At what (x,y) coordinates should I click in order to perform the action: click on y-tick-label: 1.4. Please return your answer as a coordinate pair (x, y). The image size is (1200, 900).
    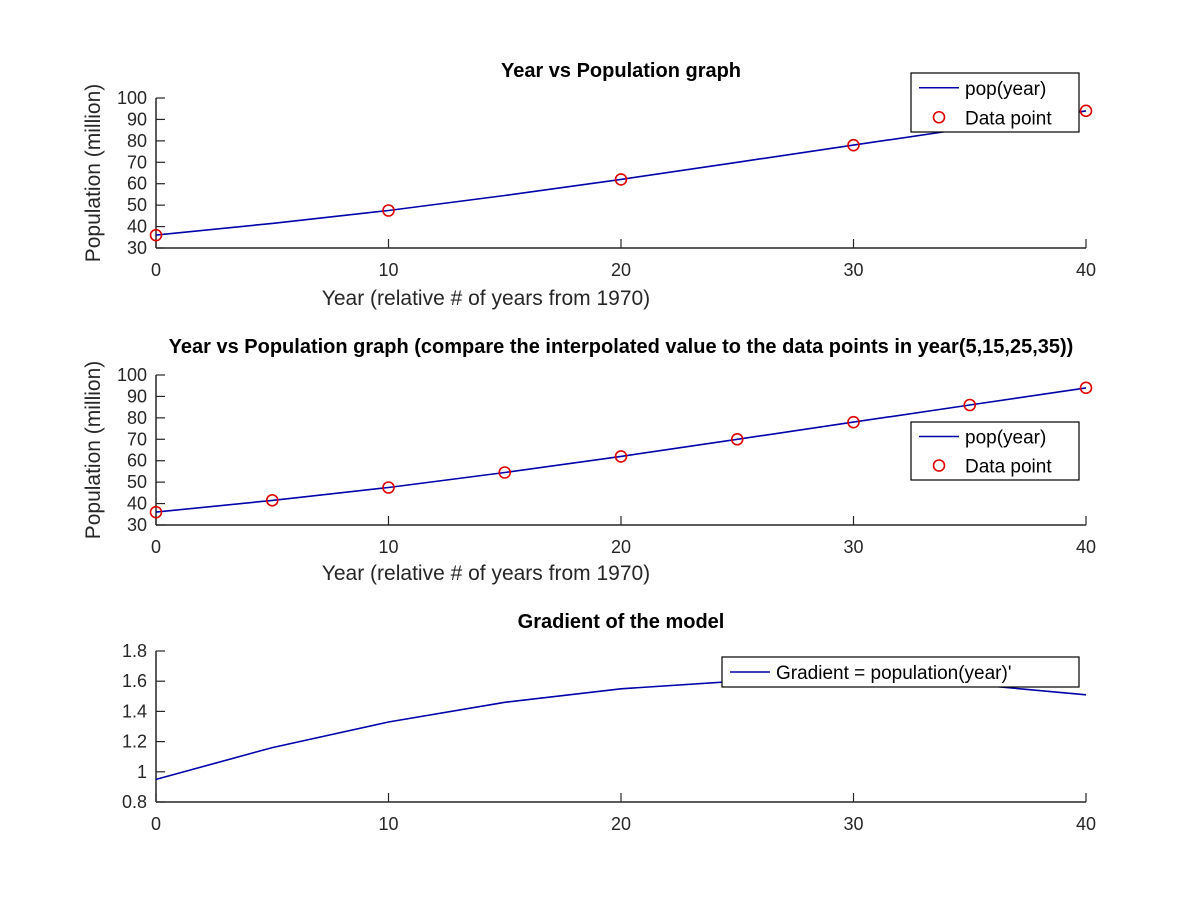
    Looking at the image, I should click on (134, 711).